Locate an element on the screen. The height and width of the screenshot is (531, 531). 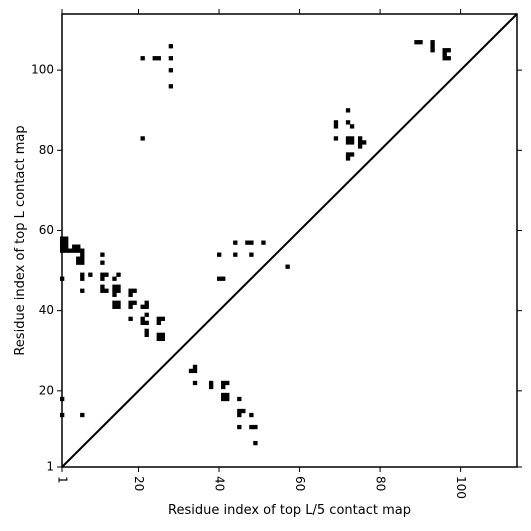
y-axis-title: Residue index of top L contact map is located at coordinates (20, 240).